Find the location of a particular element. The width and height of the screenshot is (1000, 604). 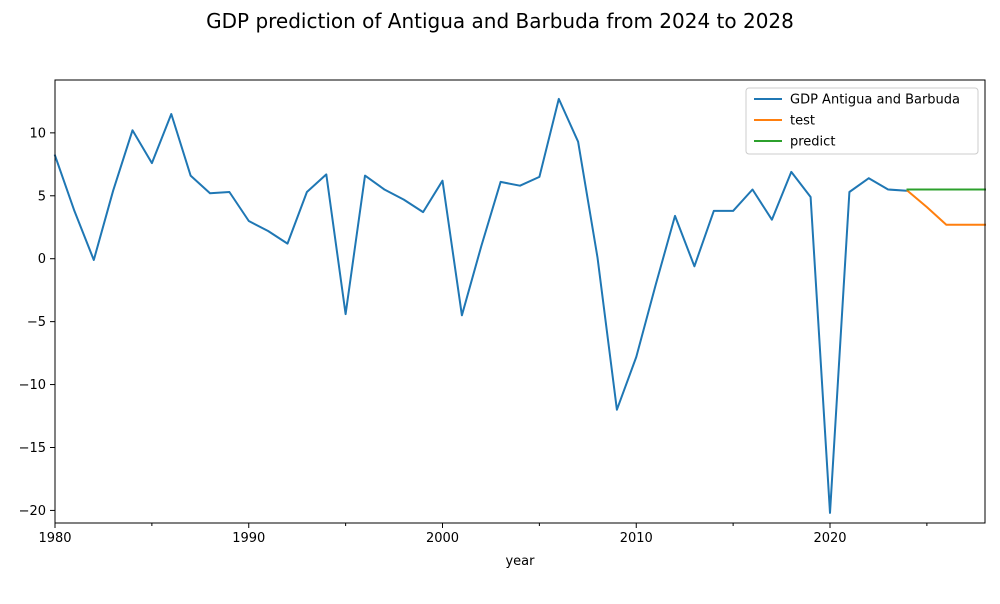

legend-items: GDP Antigua and Barbuda test predict is located at coordinates (857, 121).